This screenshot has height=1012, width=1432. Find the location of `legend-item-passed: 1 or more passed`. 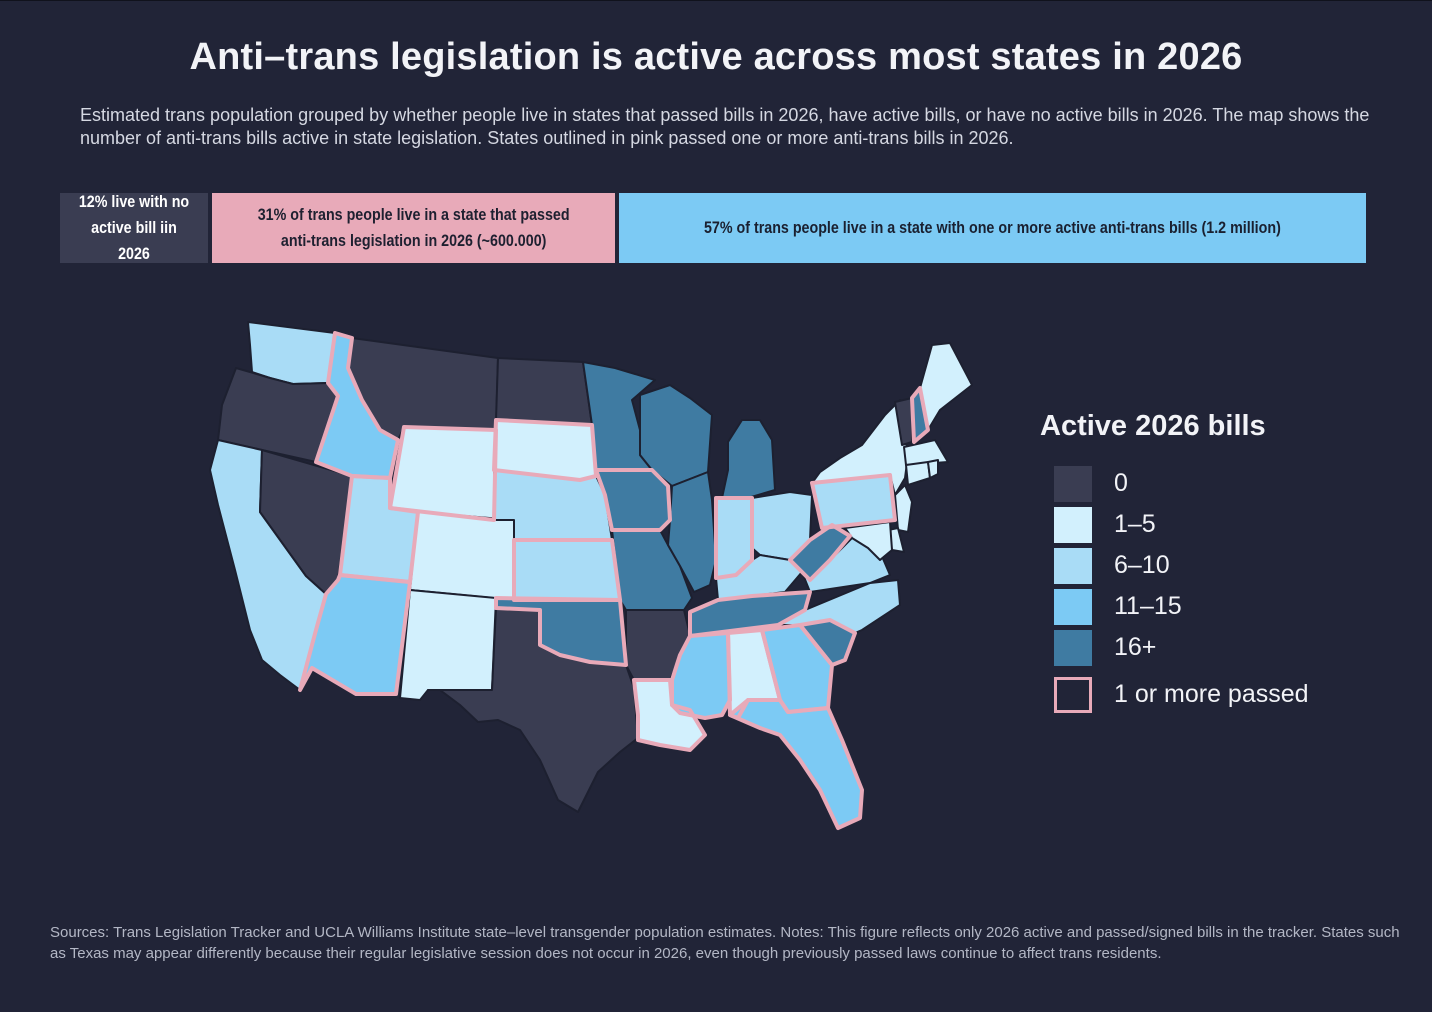

legend-item-passed: 1 or more passed is located at coordinates (1174, 694).